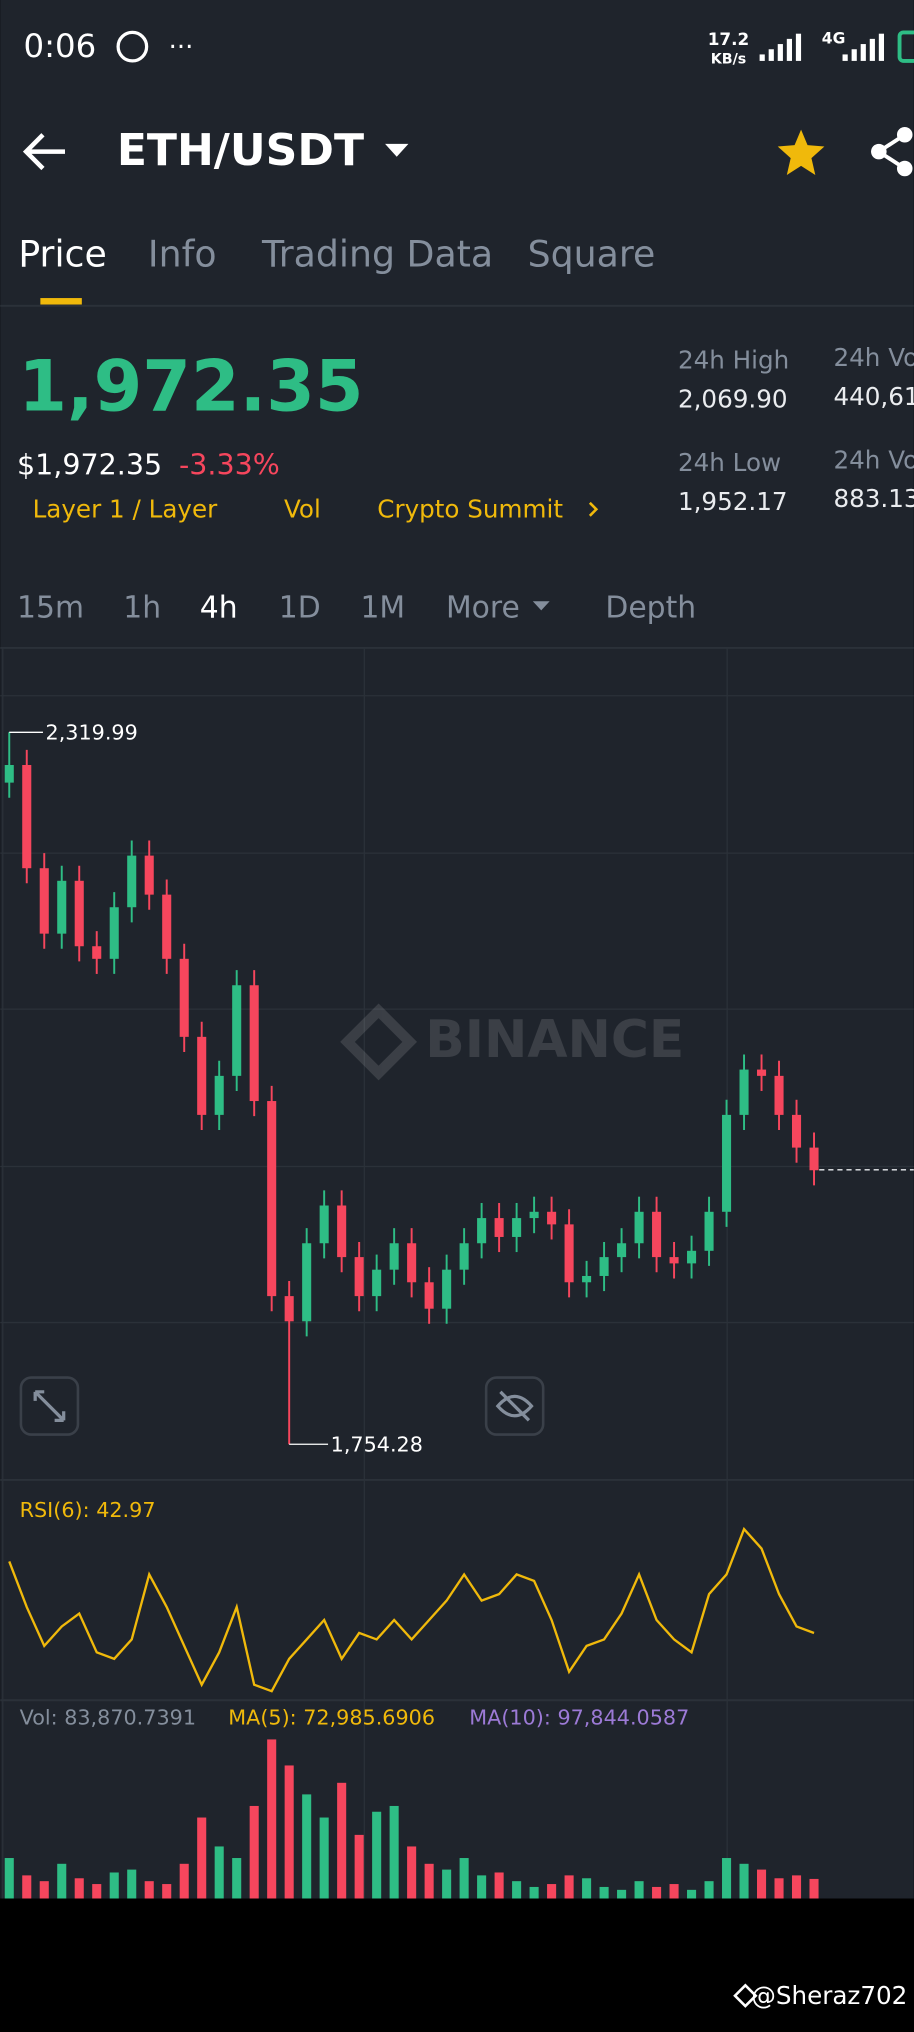  Describe the element at coordinates (829, 1995) in the screenshot. I see `credit: @Sheraz702` at that location.